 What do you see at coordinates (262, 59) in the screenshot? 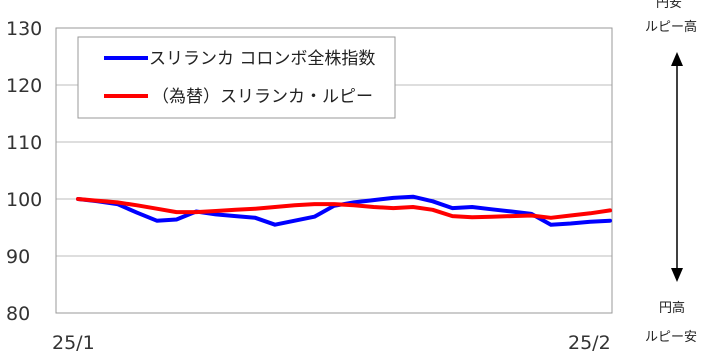
I see `legend-label: スリランカ コロンボ全株指数` at bounding box center [262, 59].